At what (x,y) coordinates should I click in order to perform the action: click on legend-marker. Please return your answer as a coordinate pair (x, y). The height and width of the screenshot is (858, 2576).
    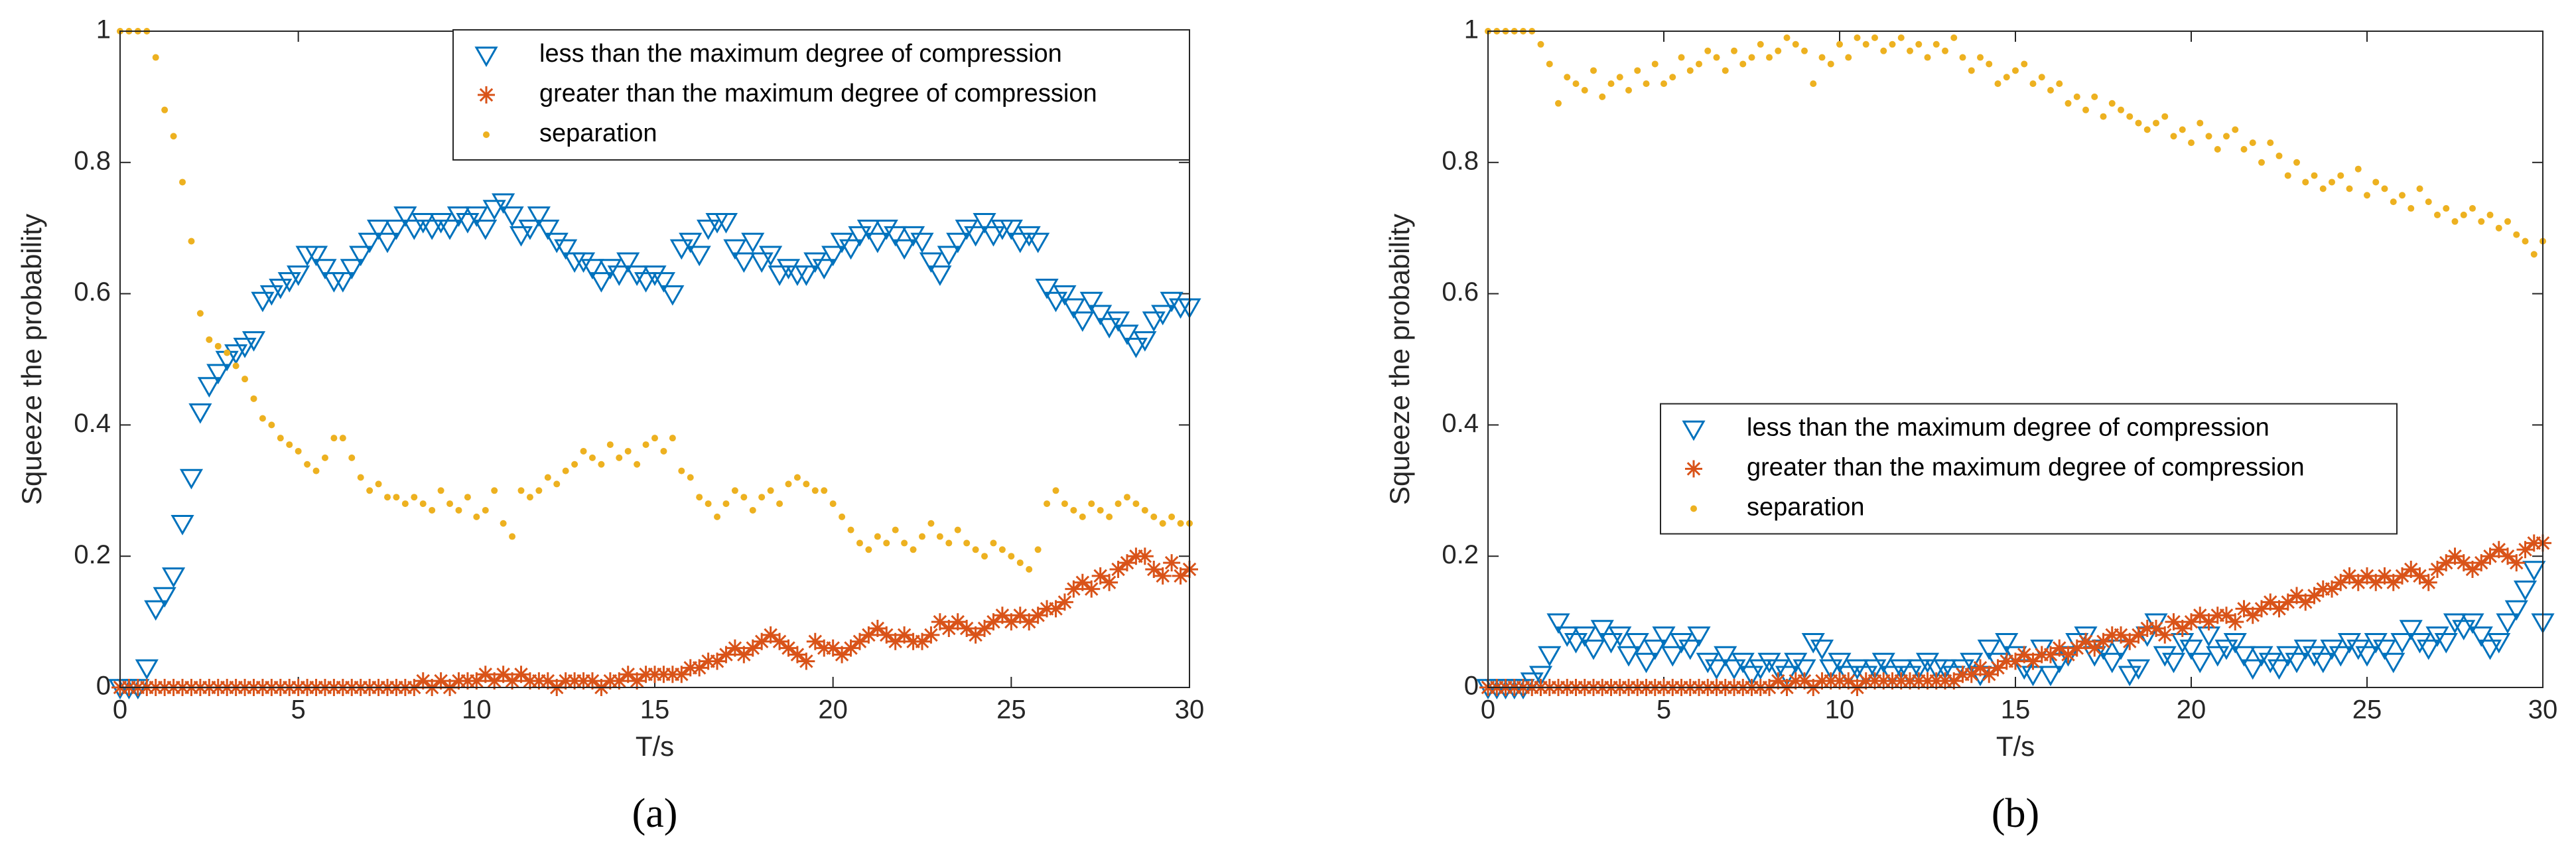
    Looking at the image, I should click on (486, 134).